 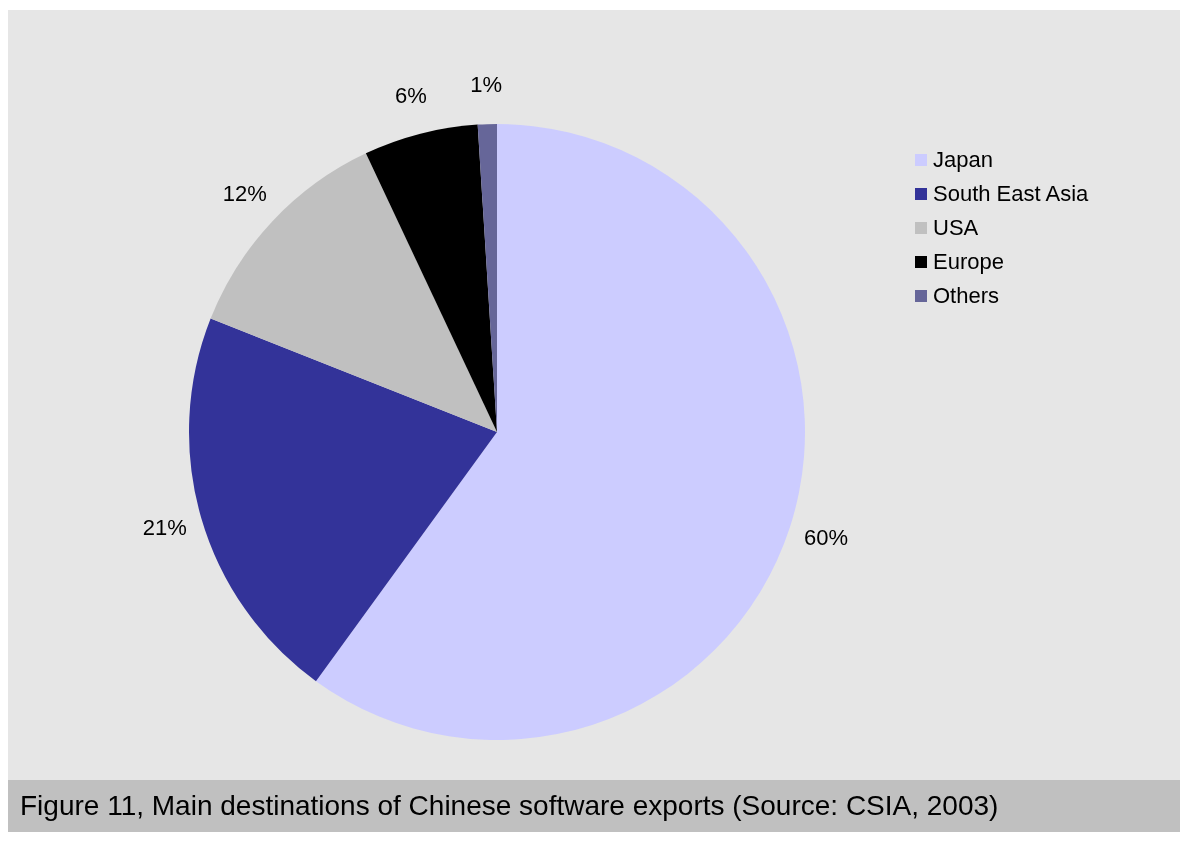 What do you see at coordinates (956, 228) in the screenshot?
I see `legend-label: USA` at bounding box center [956, 228].